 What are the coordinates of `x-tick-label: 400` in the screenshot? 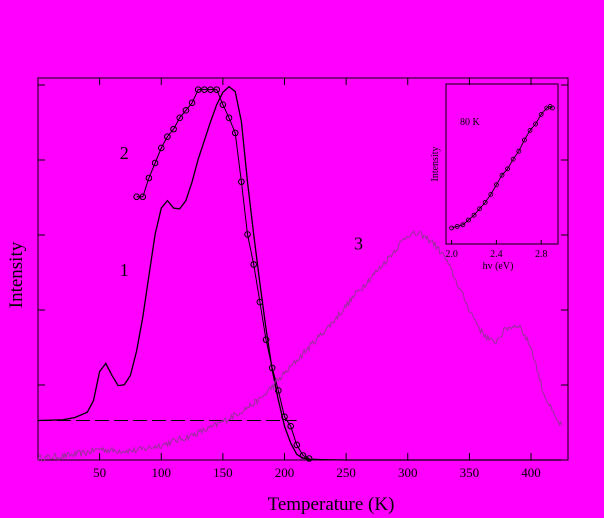 It's located at (531, 472).